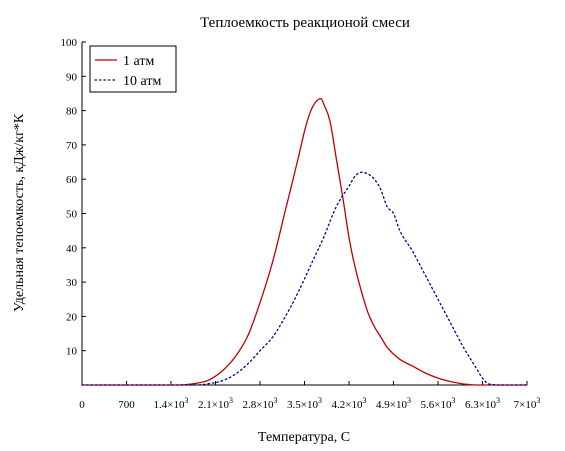 This screenshot has width=565, height=451. What do you see at coordinates (72, 215) in the screenshot?
I see `y-tick-label: 50` at bounding box center [72, 215].